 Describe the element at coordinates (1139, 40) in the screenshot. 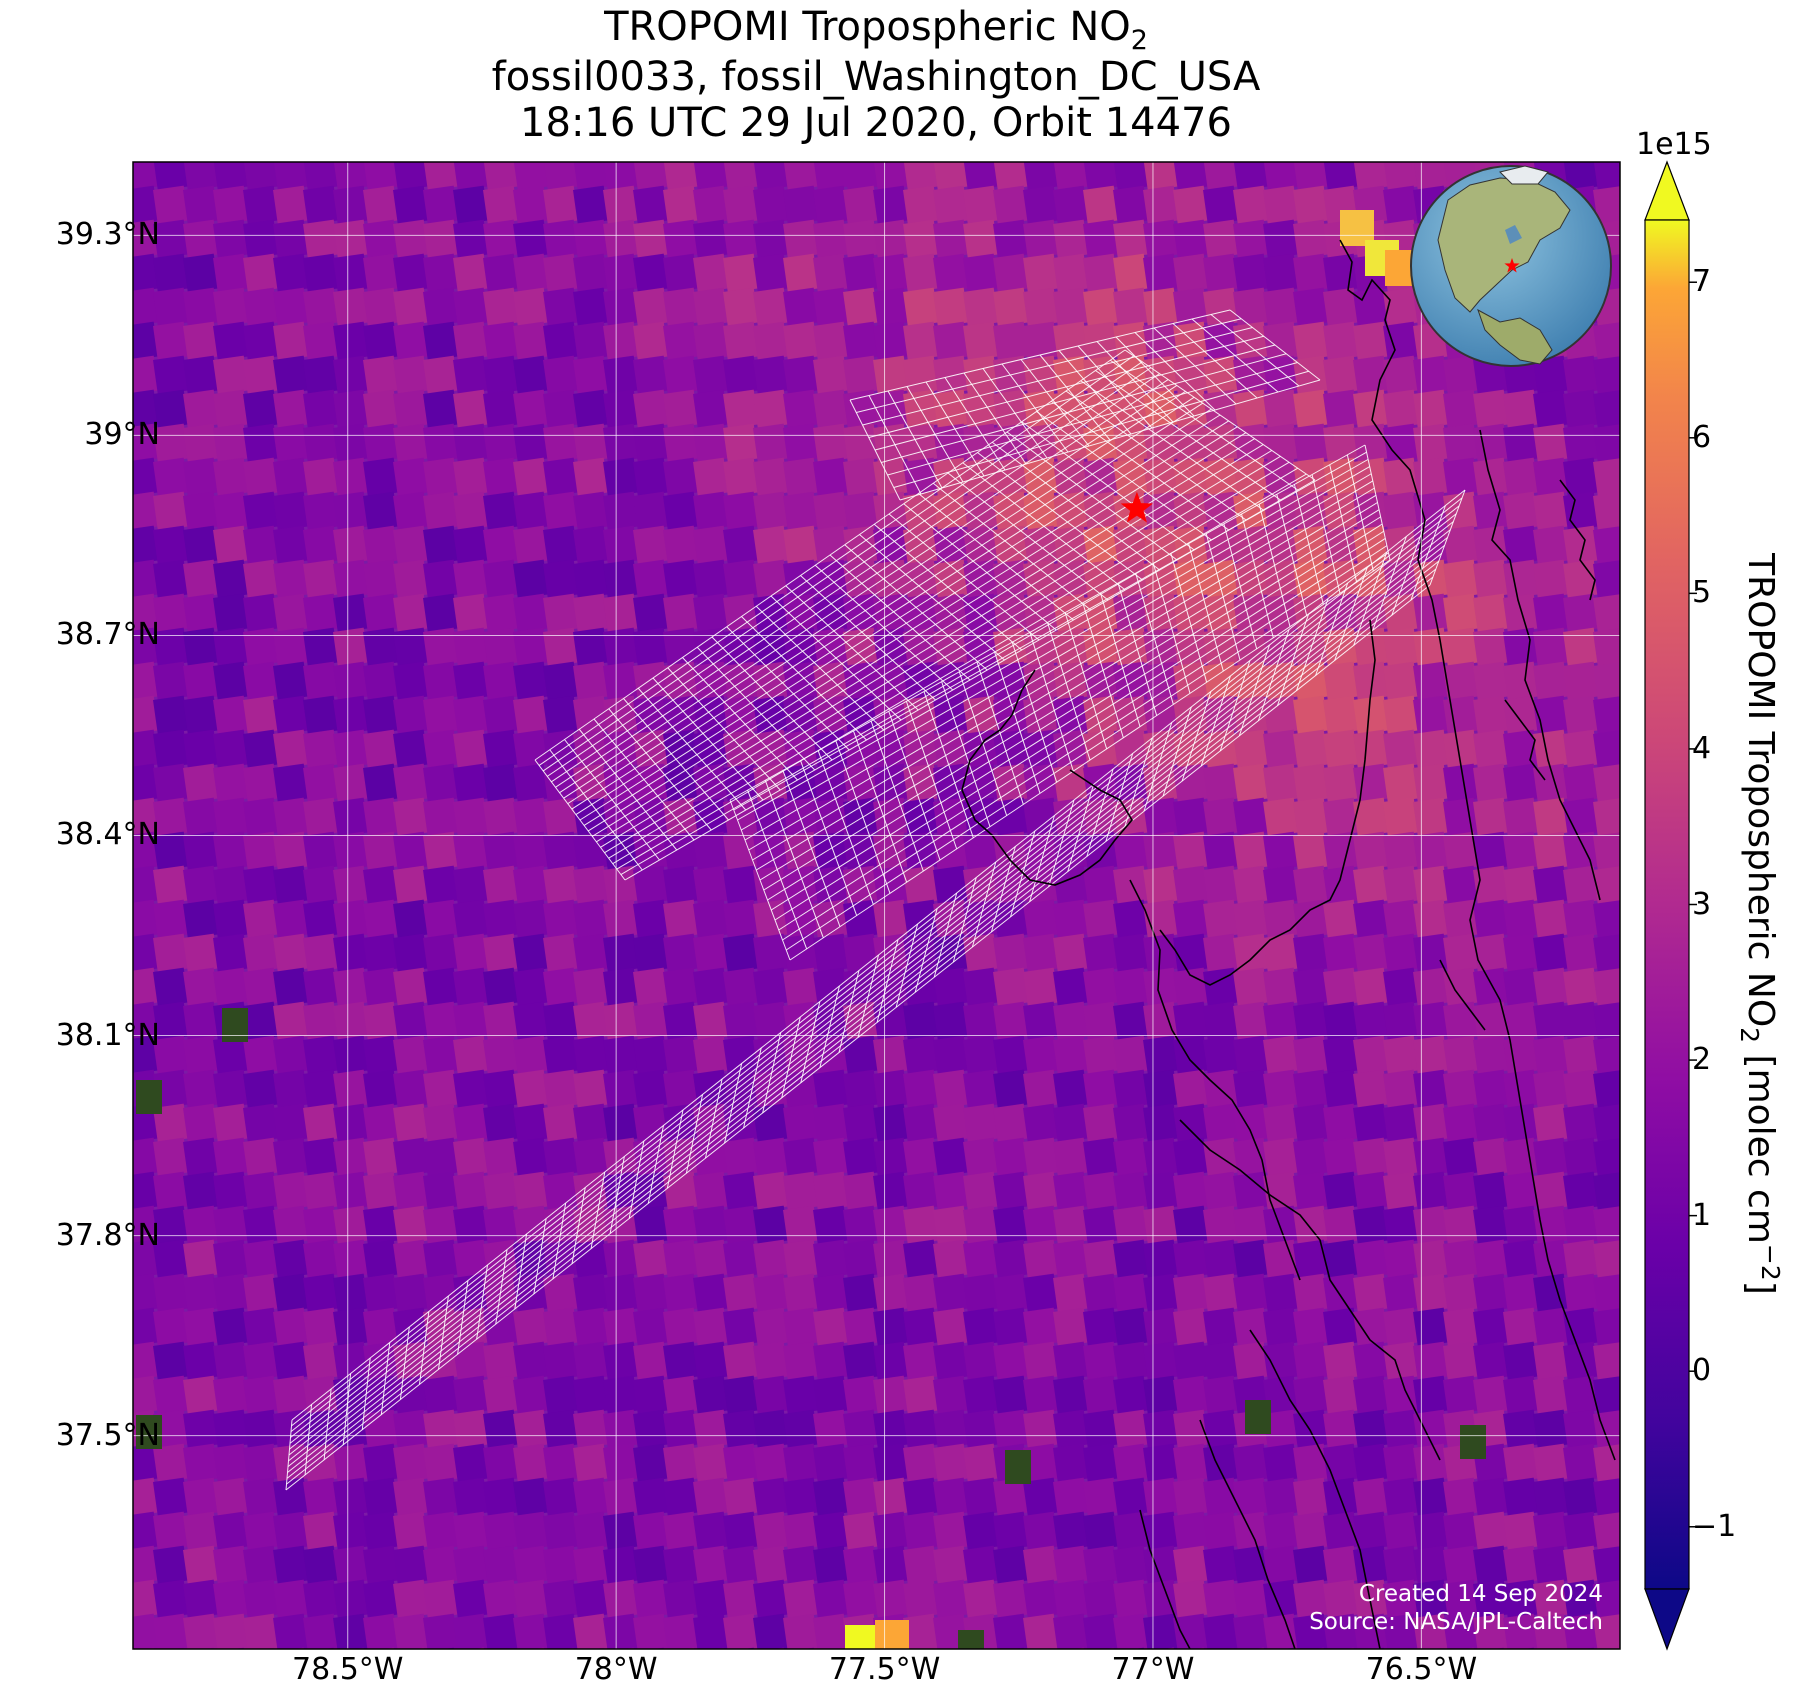

I see `title-subscript: 2` at that location.